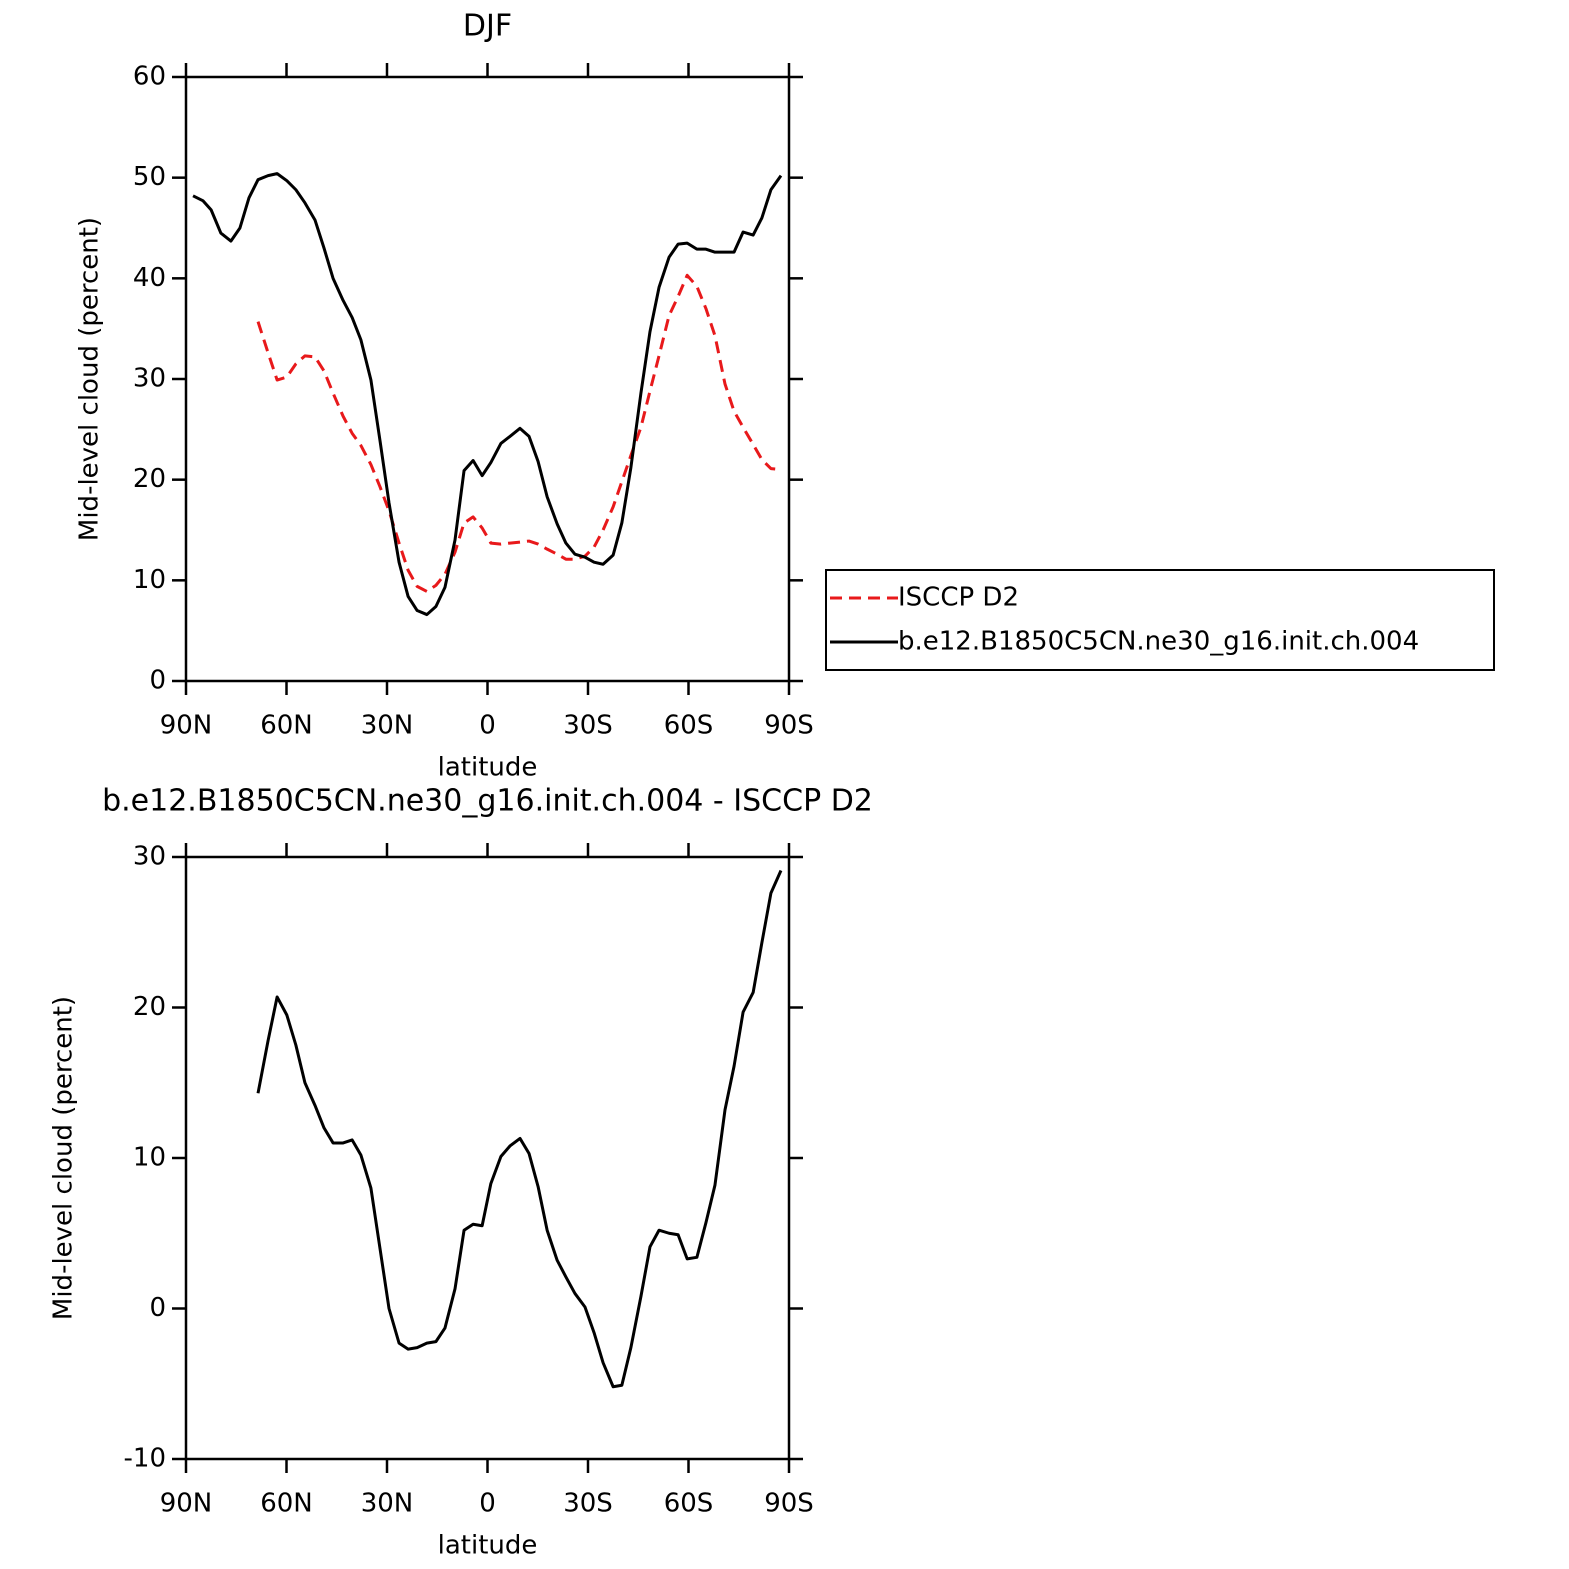  What do you see at coordinates (958, 598) in the screenshot?
I see `legend-label: ISCCP D2` at bounding box center [958, 598].